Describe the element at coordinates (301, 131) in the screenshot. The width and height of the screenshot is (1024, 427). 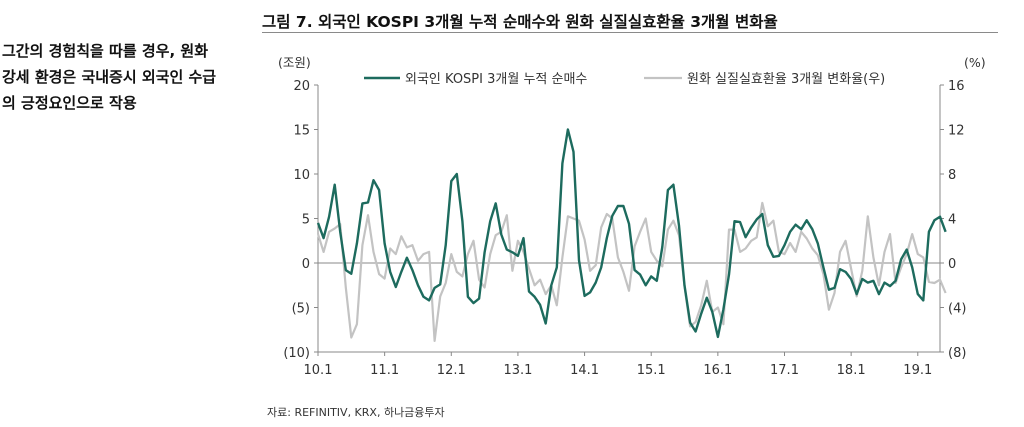
I see `left-tick-label: 15` at that location.